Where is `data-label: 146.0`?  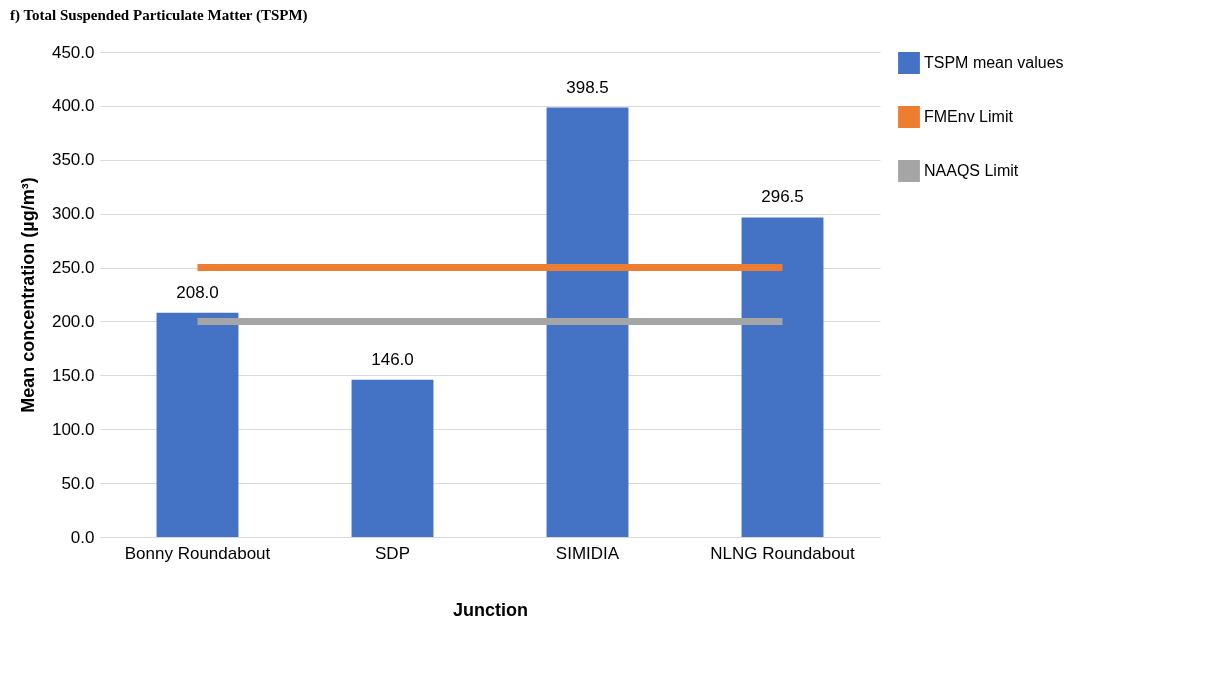
data-label: 146.0 is located at coordinates (392, 359).